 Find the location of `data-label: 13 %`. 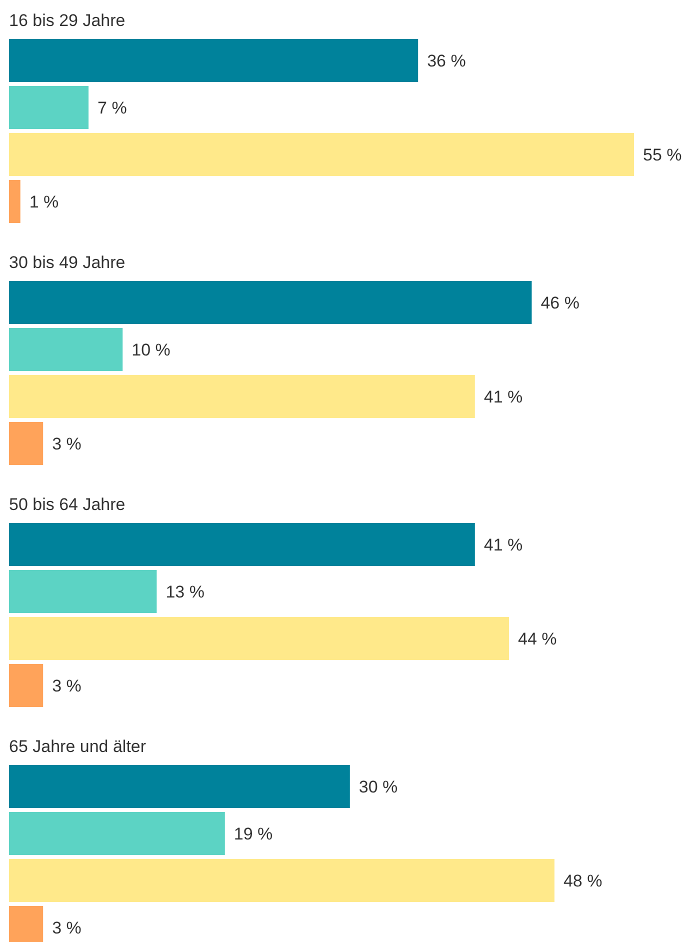

data-label: 13 % is located at coordinates (185, 592).